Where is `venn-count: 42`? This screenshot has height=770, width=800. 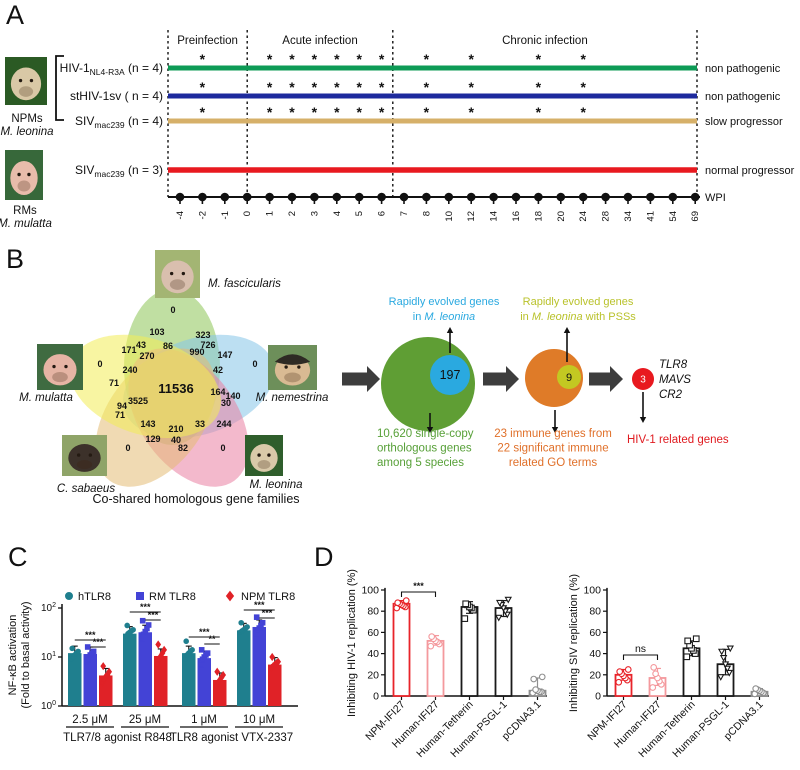 venn-count: 42 is located at coordinates (218, 370).